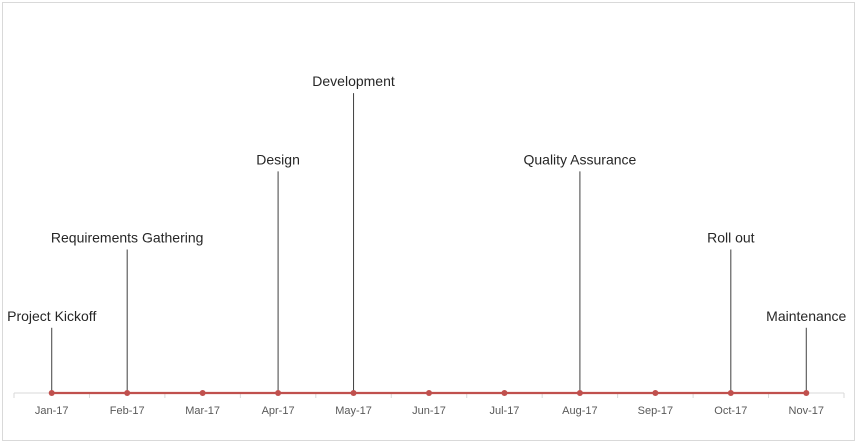 This screenshot has width=859, height=445. I want to click on milestone-label: Development, so click(353, 81).